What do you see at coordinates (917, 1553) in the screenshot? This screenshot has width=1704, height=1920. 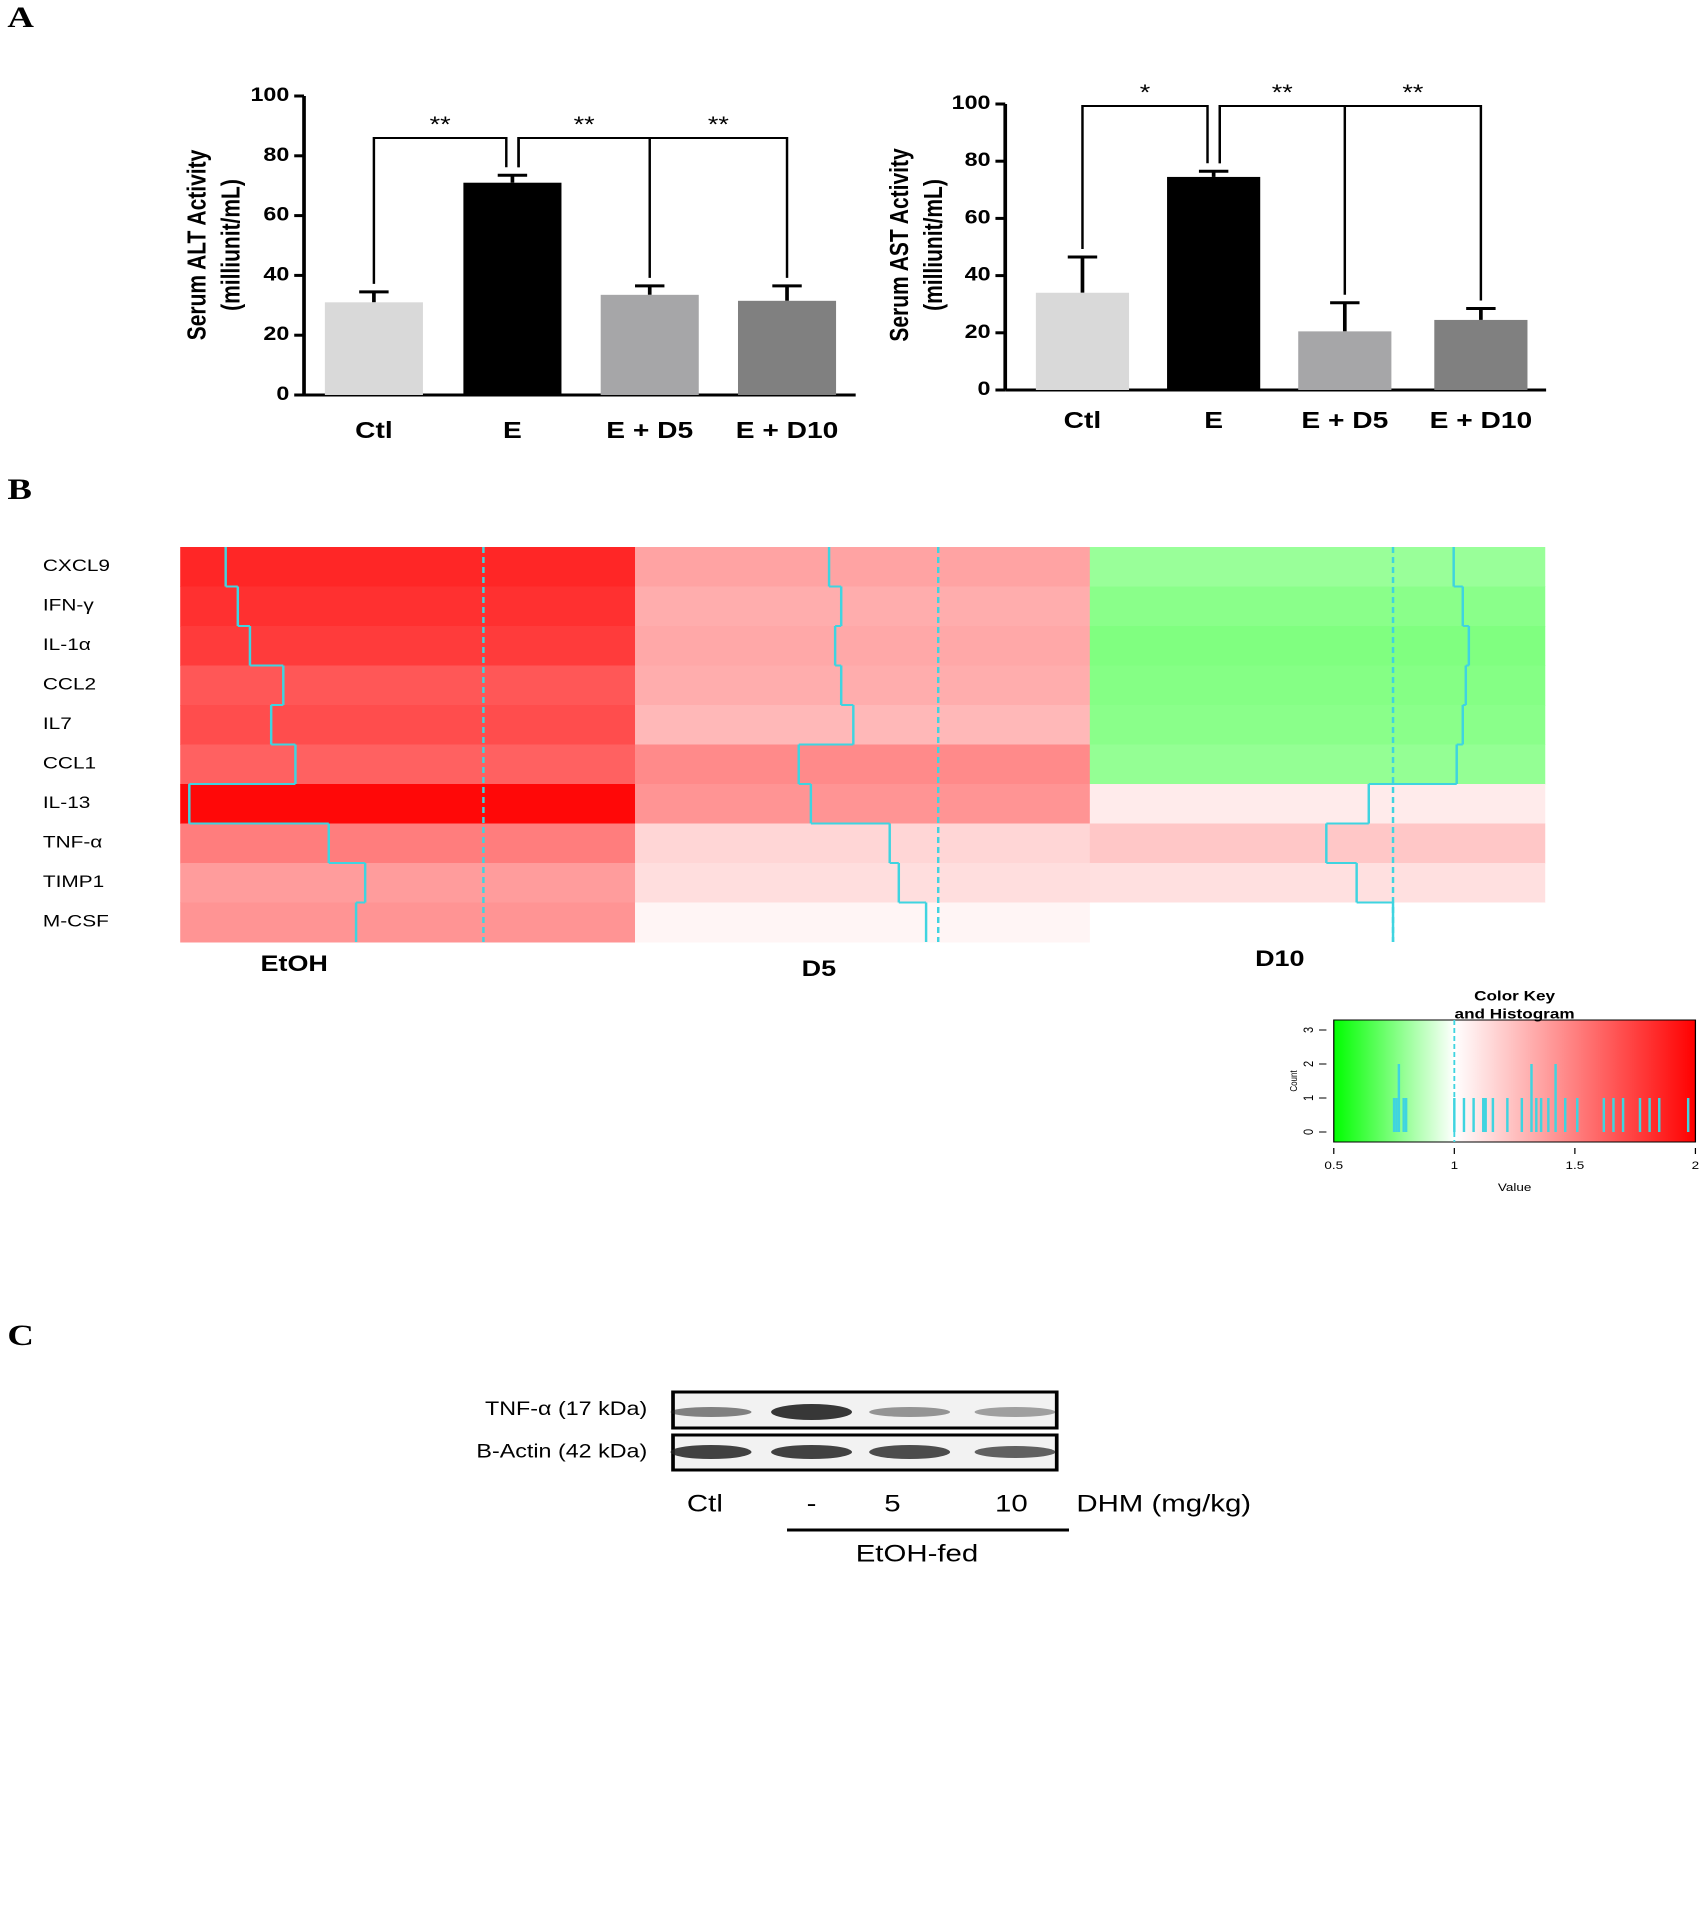 I see `group-label: EtOH-fed` at bounding box center [917, 1553].